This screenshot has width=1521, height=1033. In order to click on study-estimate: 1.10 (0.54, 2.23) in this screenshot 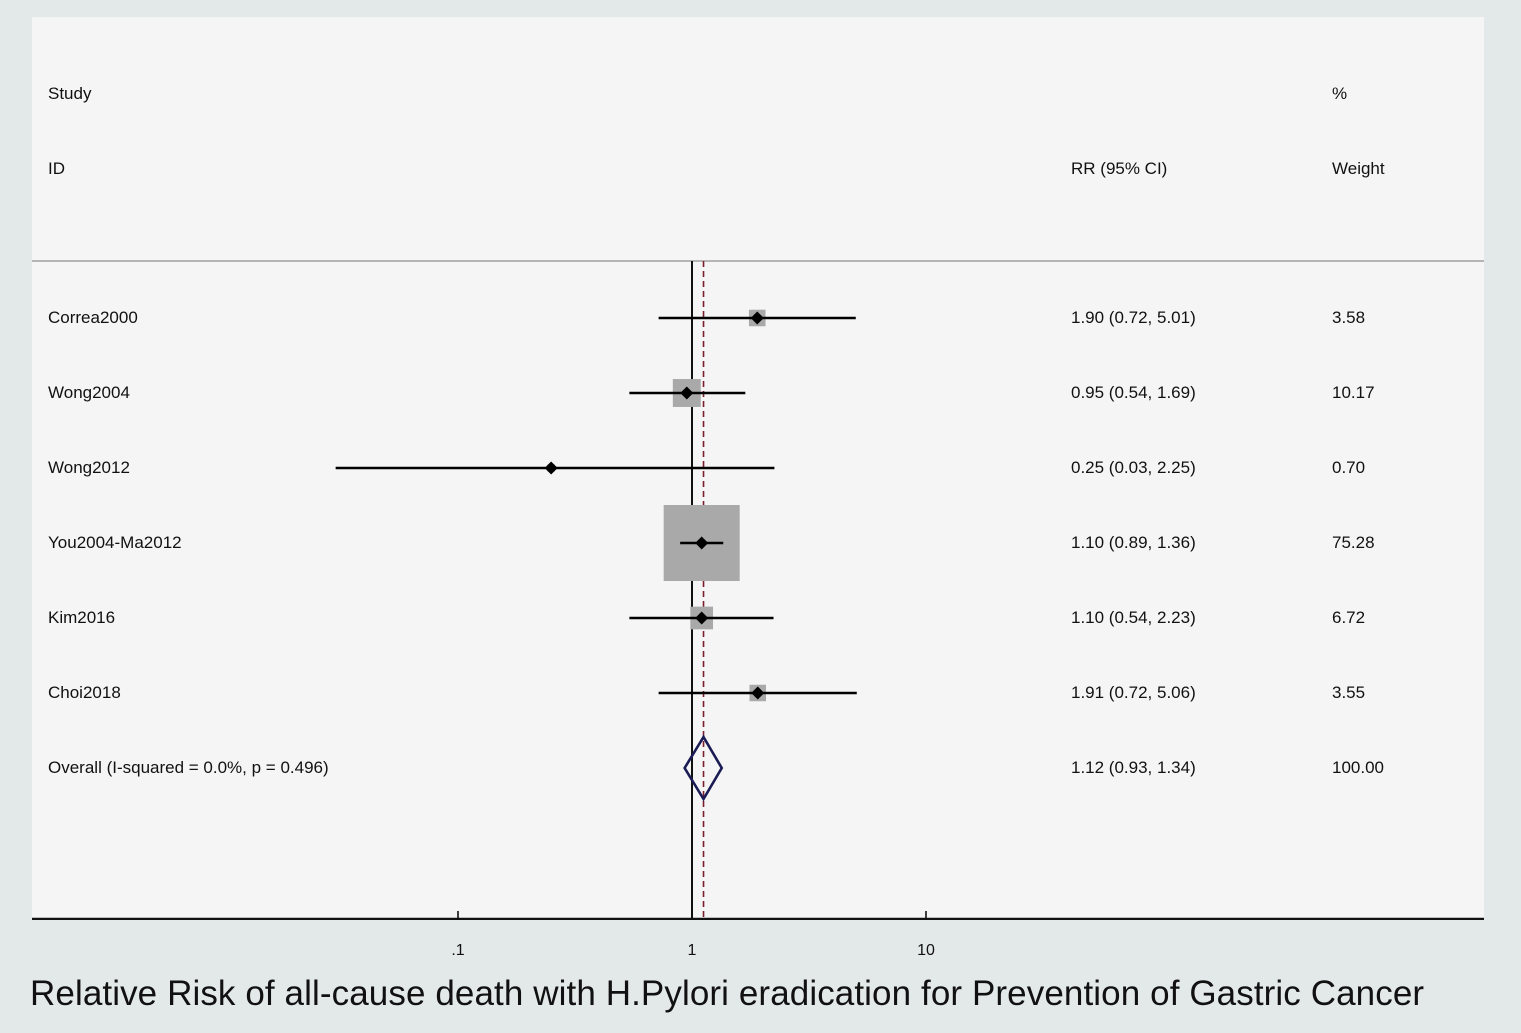, I will do `click(1133, 617)`.